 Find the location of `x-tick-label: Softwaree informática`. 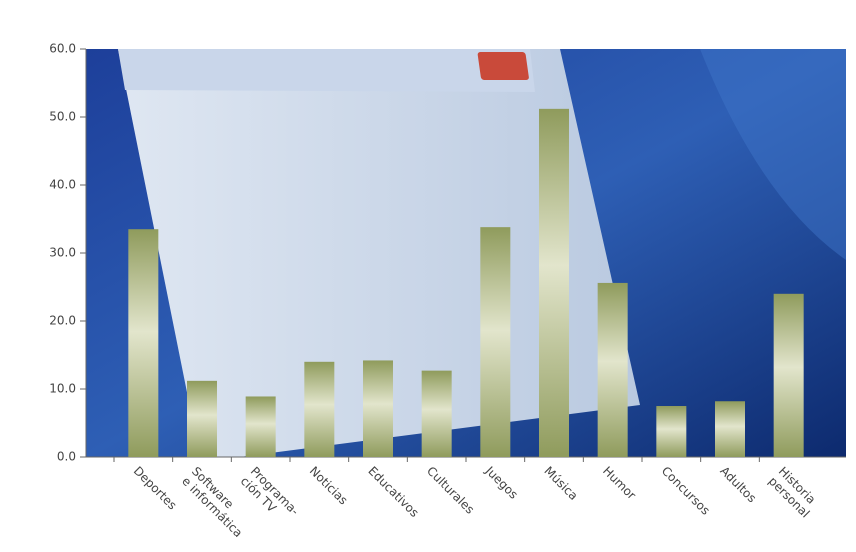

x-tick-label: Softwaree informática is located at coordinates (218, 502).